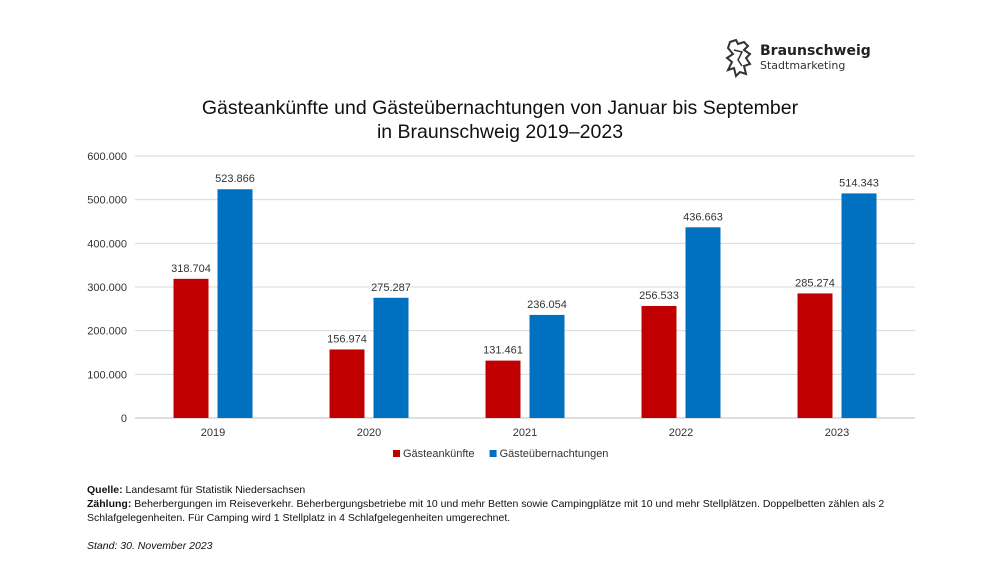 The image size is (1000, 563). Describe the element at coordinates (235, 179) in the screenshot. I see `data-label: 523.866` at that location.